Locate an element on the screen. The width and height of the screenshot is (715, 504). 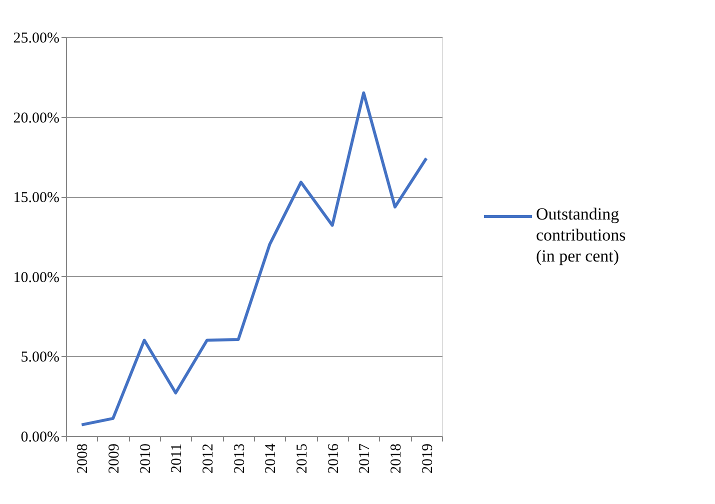
x-tick-label: 2019 is located at coordinates (428, 459).